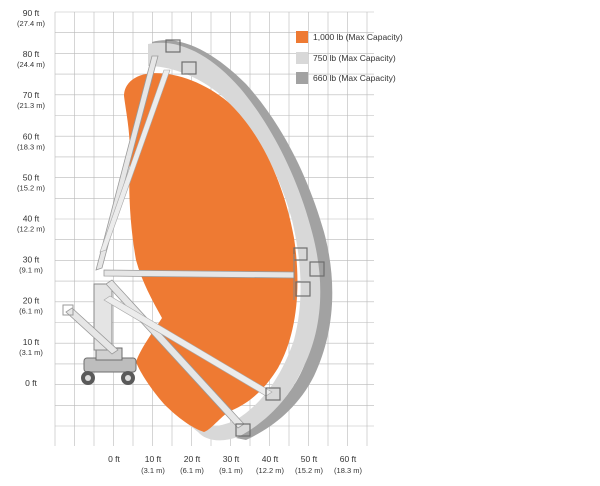 The width and height of the screenshot is (600, 486). I want to click on legend-item-1000lb: 1,000 lb (Max Capacity), so click(371, 37).